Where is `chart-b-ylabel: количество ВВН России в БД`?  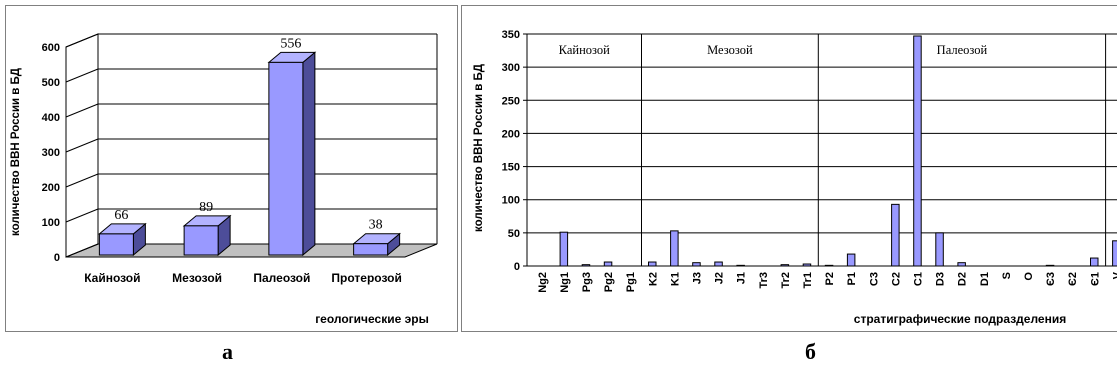 chart-b-ylabel: количество ВВН России в БД is located at coordinates (479, 148).